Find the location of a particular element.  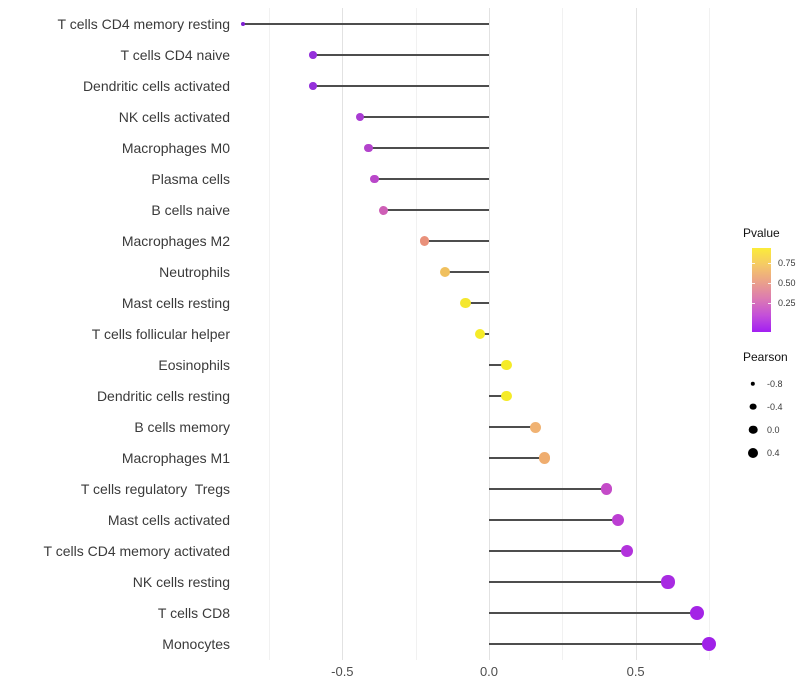

colorbar-tick-label: 0.75 is located at coordinates (787, 263).